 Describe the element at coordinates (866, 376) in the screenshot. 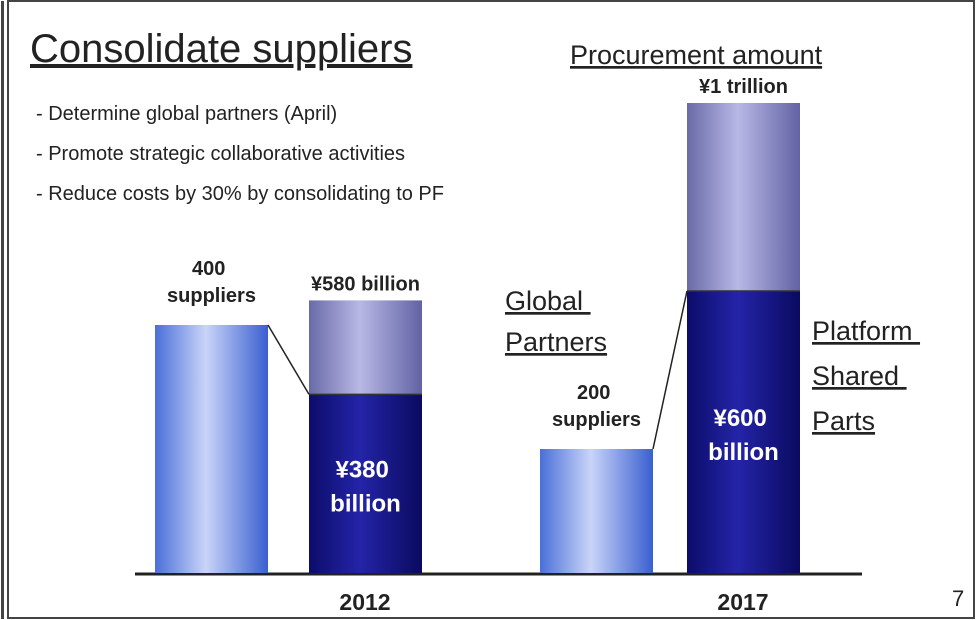

I see `annotation: Platform Shared Parts` at that location.